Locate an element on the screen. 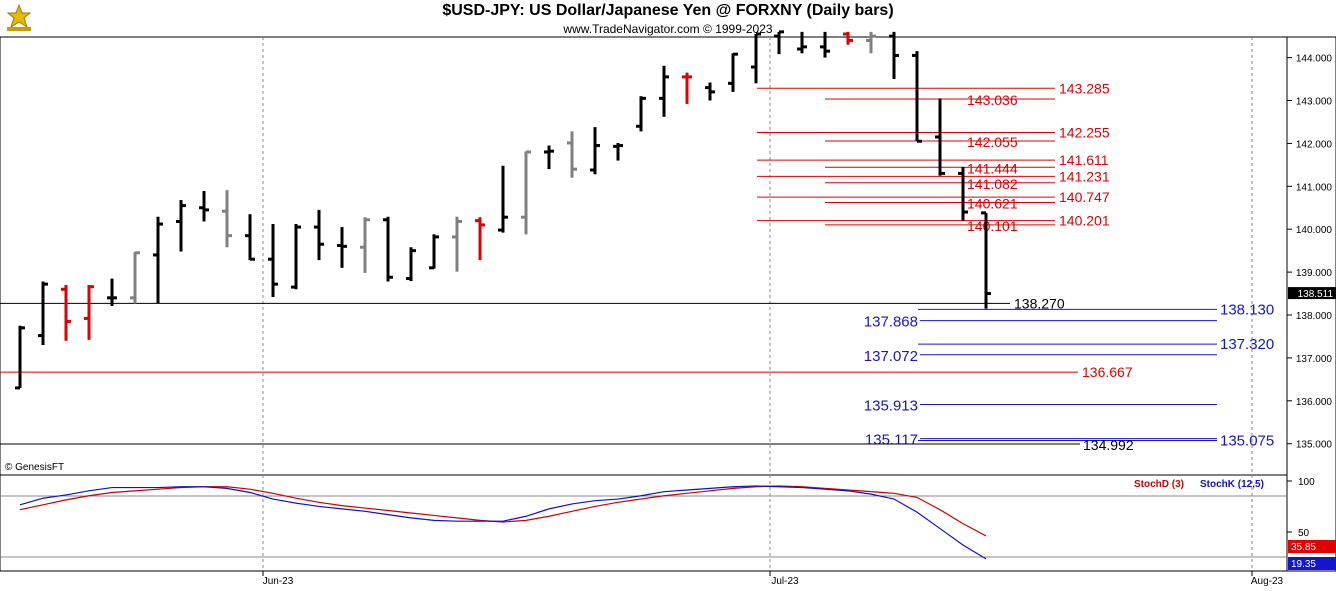 The image size is (1336, 591). x-tick-label: Aug-23 is located at coordinates (1267, 581).